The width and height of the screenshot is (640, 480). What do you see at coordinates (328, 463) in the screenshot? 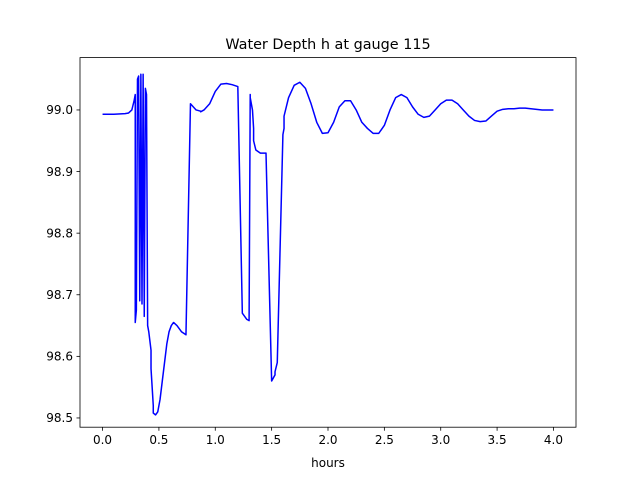
I see `x-axis-title: hours` at bounding box center [328, 463].